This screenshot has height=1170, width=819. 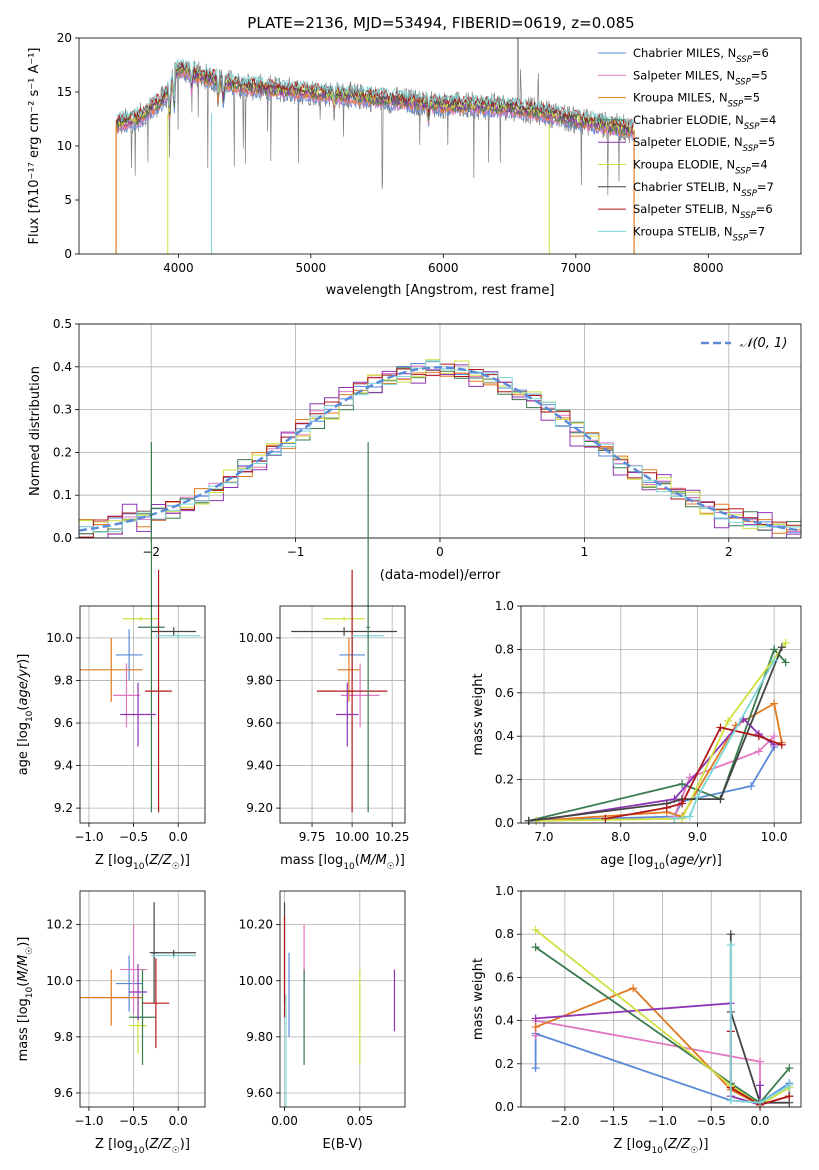 I want to click on spectrum-plot-area, so click(x=375, y=146).